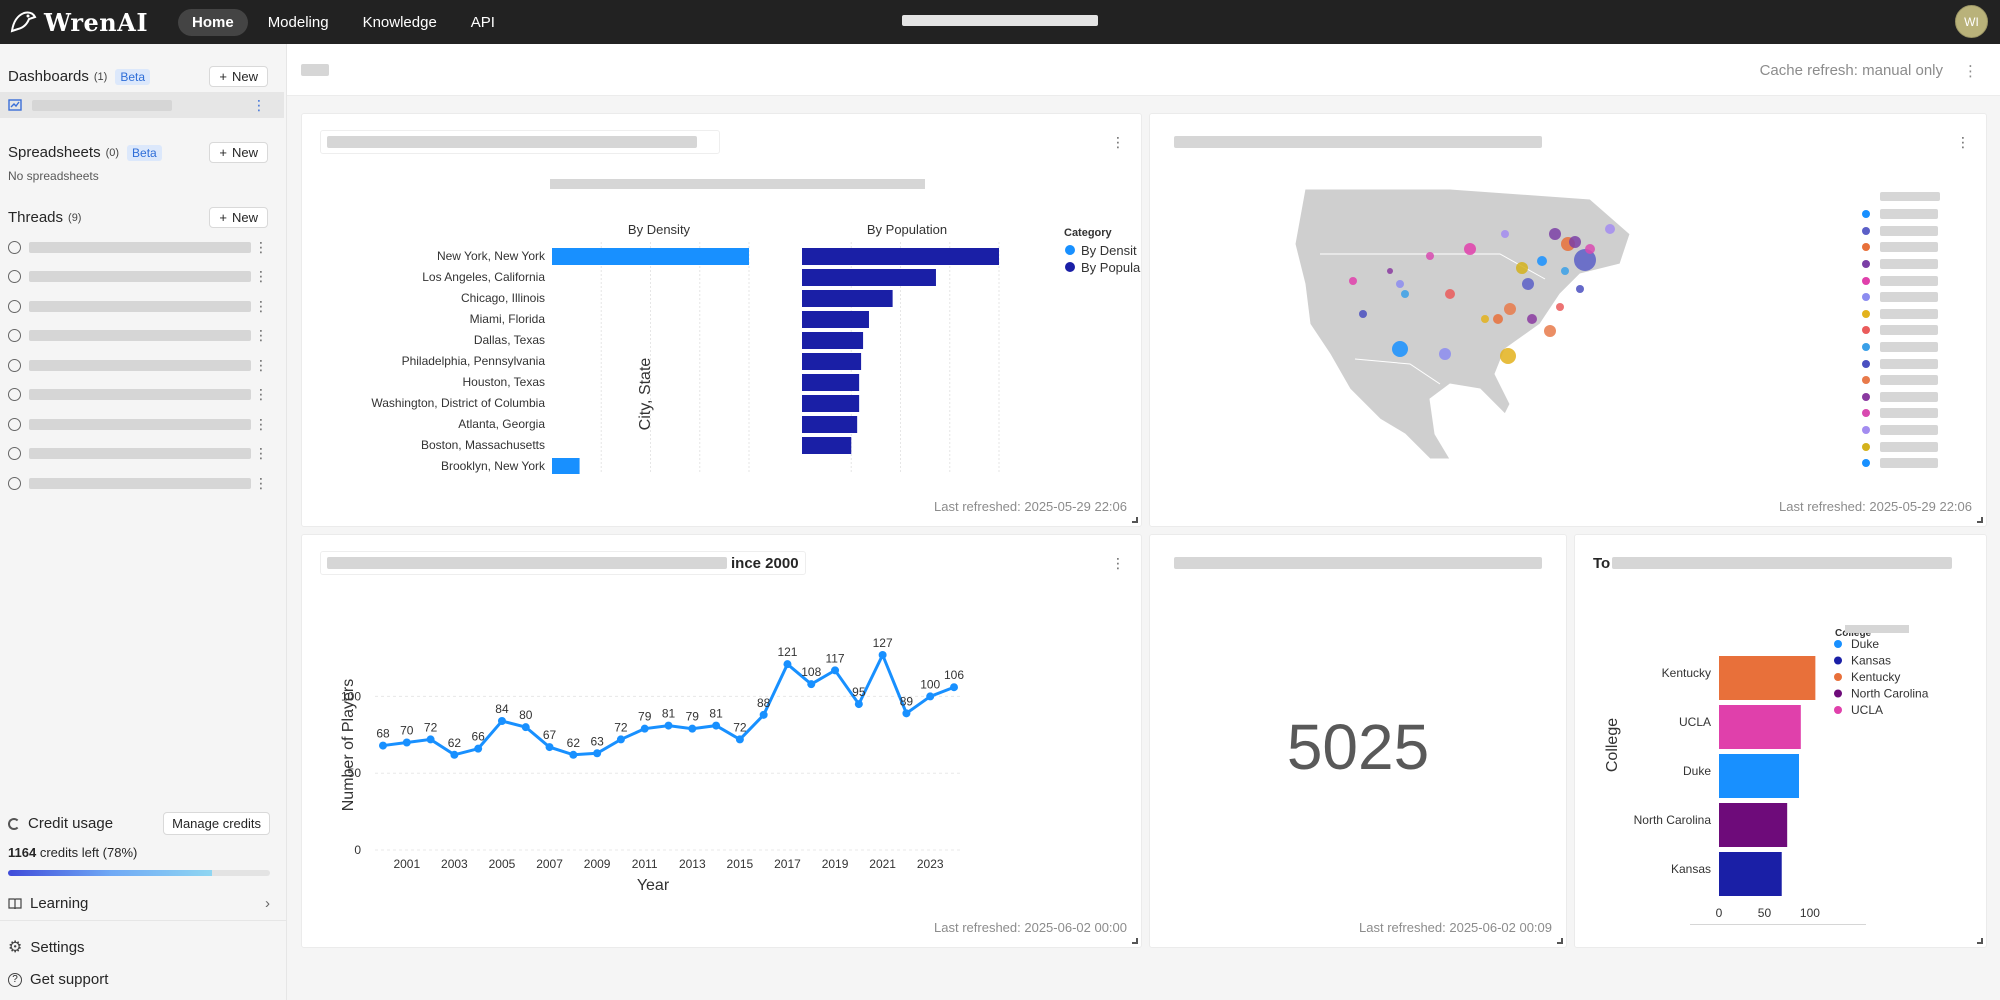 Image resolution: width=2000 pixels, height=1000 pixels. What do you see at coordinates (1778, 924) in the screenshot?
I see `x-axis-title-redacted` at bounding box center [1778, 924].